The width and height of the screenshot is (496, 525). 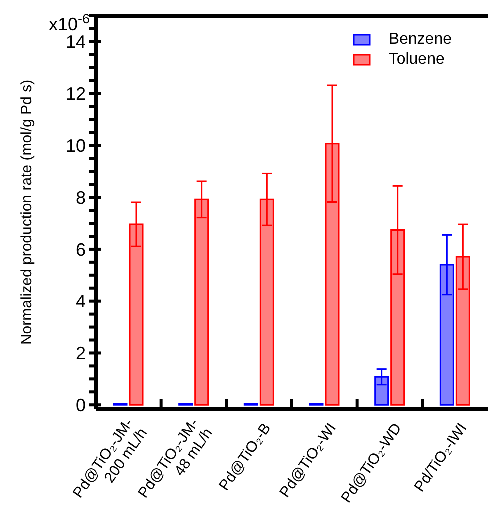 What do you see at coordinates (81, 198) in the screenshot?
I see `y-tick-label: 8` at bounding box center [81, 198].